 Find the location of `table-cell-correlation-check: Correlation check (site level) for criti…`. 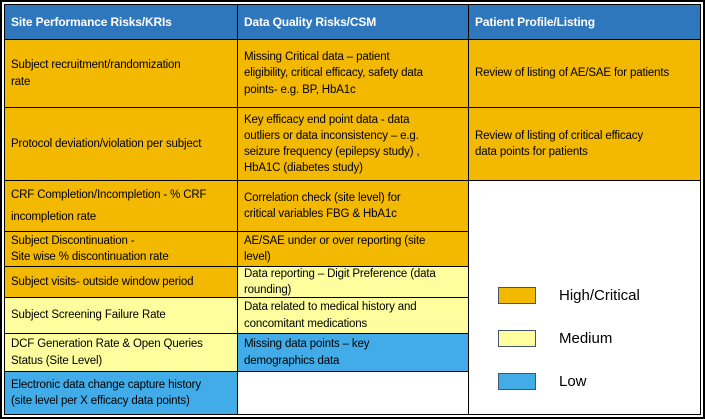

table-cell-correlation-check: Correlation check (site level) for criti… is located at coordinates (353, 206).